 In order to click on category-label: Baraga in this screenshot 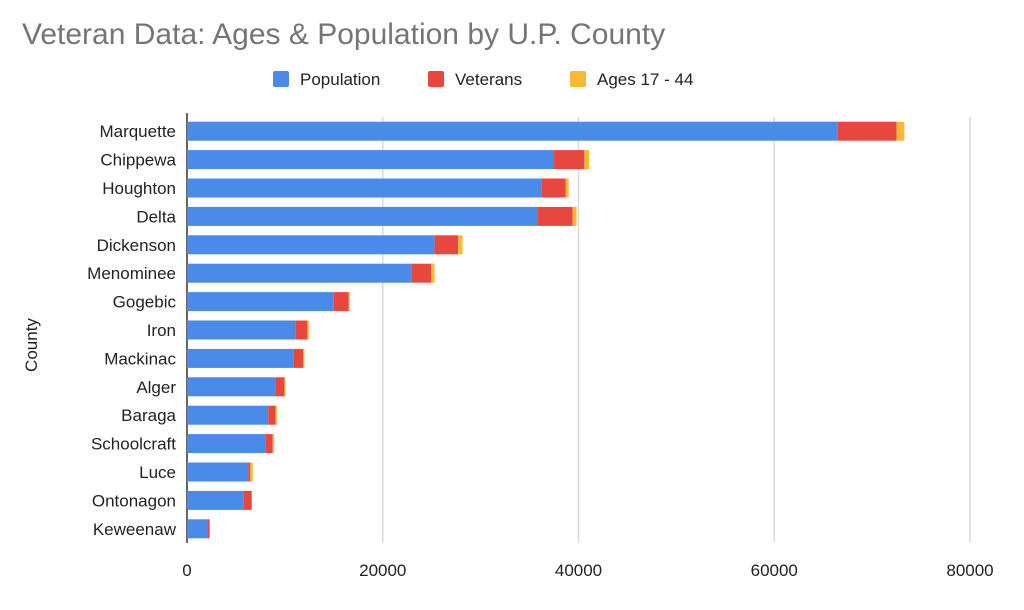, I will do `click(148, 415)`.